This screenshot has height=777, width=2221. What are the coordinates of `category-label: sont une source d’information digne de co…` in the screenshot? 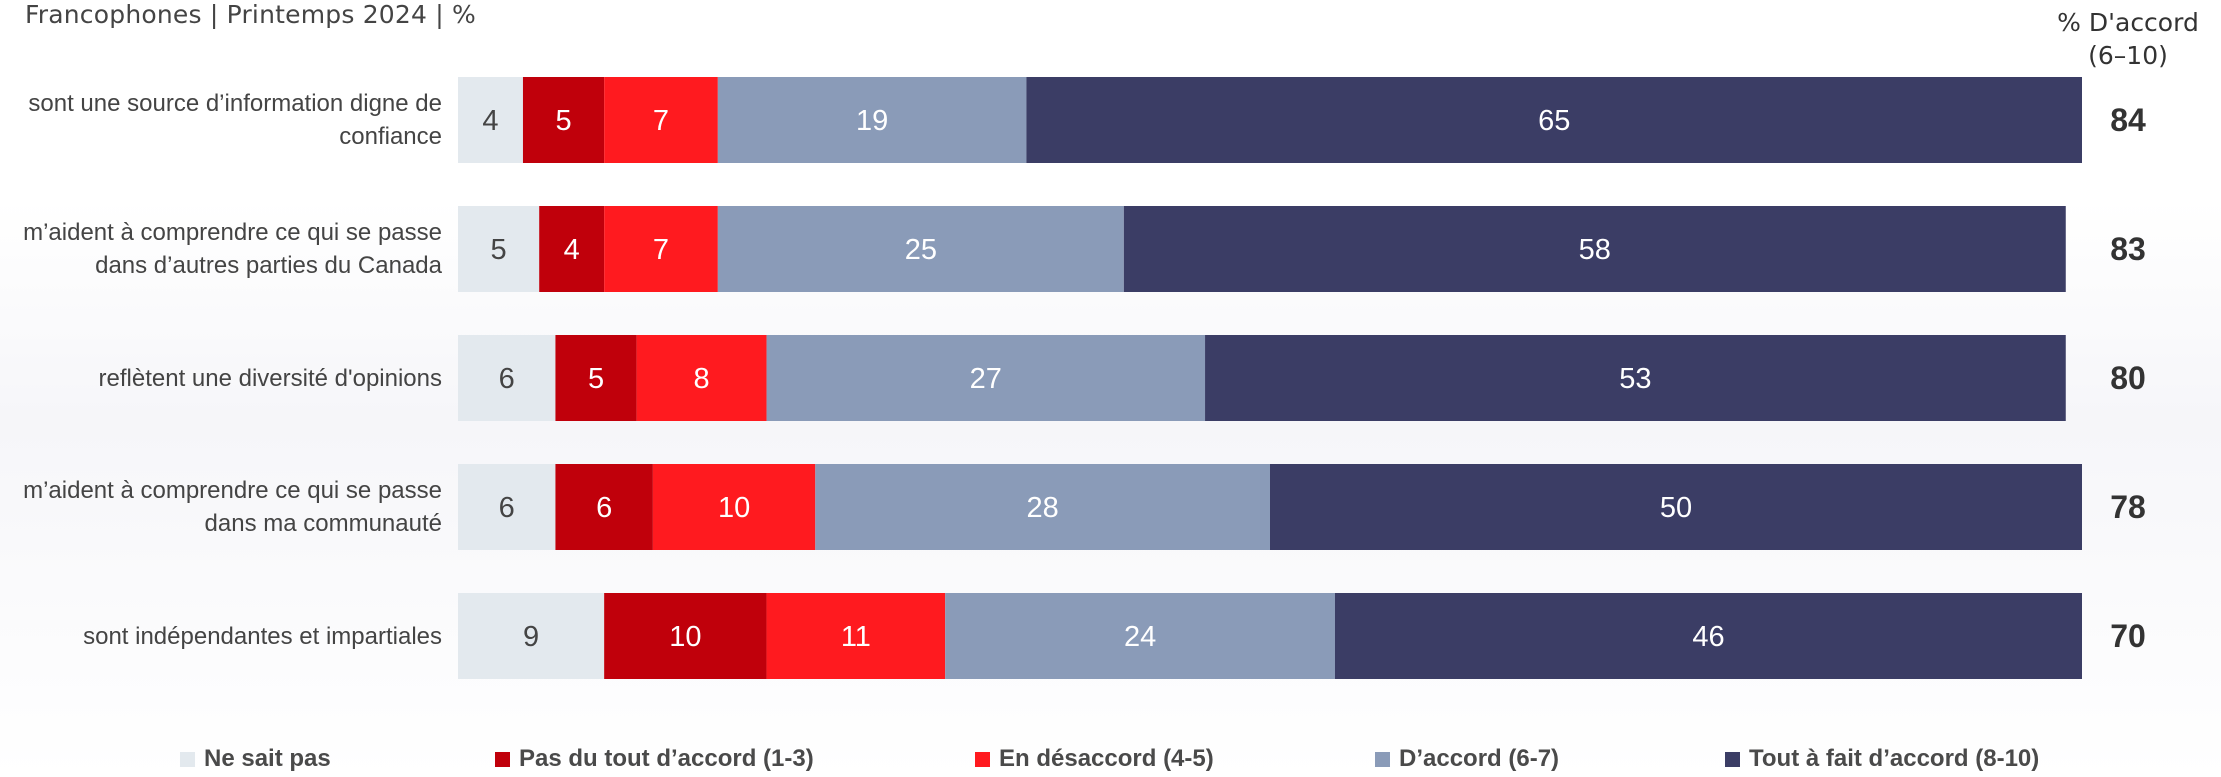 It's located at (221, 120).